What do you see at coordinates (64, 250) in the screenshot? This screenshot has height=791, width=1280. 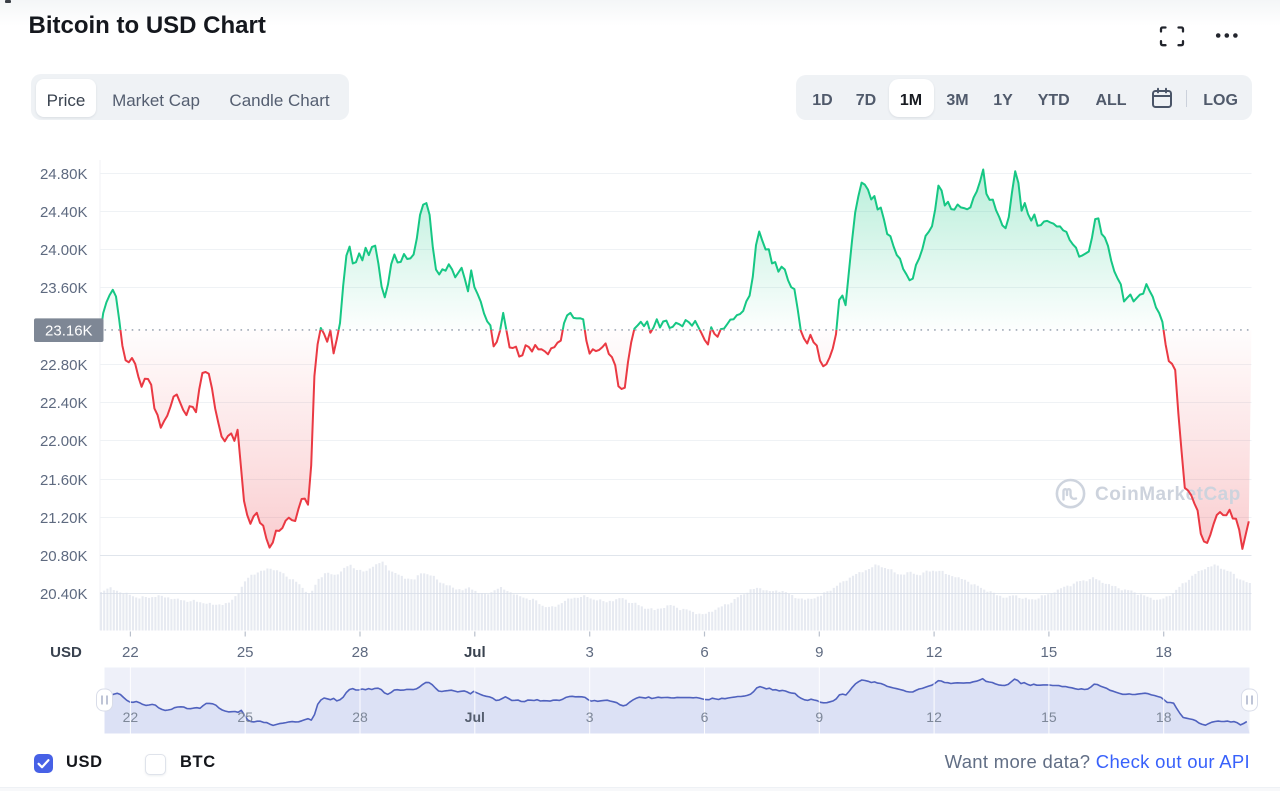 I see `svg-text: 24.00K` at bounding box center [64, 250].